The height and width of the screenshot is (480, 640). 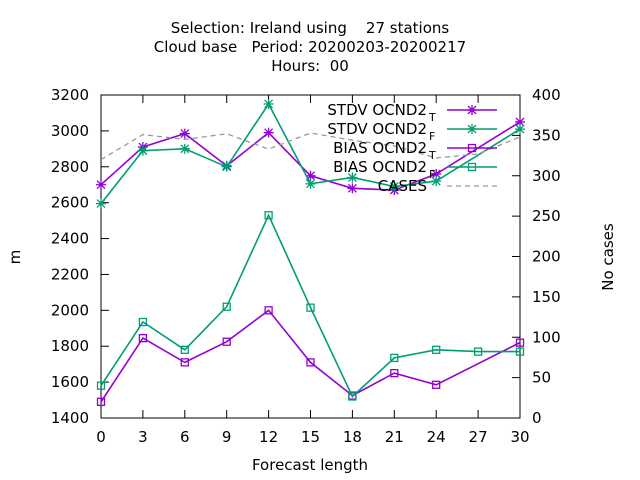 What do you see at coordinates (546, 216) in the screenshot?
I see `y2-tick-label: 250` at bounding box center [546, 216].